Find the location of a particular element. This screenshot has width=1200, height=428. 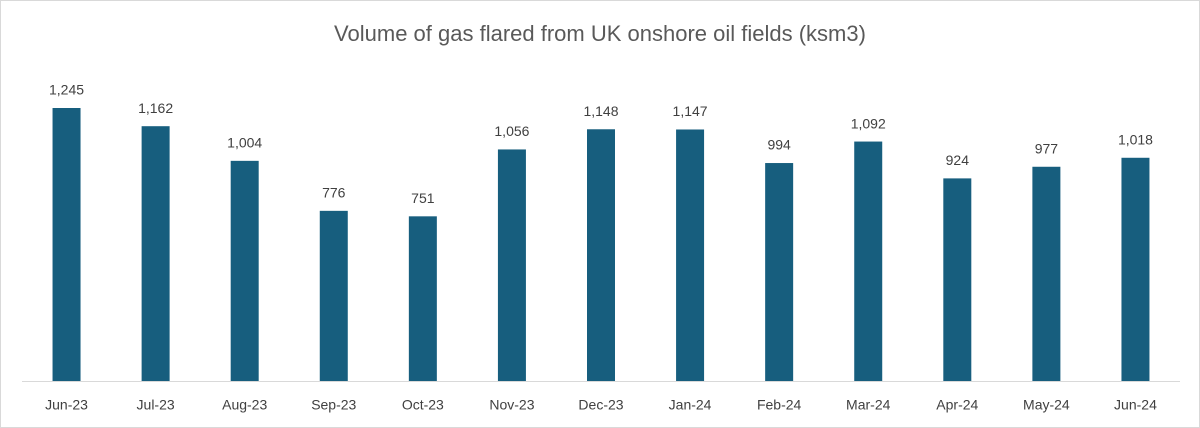

value-label: 1,004 is located at coordinates (244, 143).